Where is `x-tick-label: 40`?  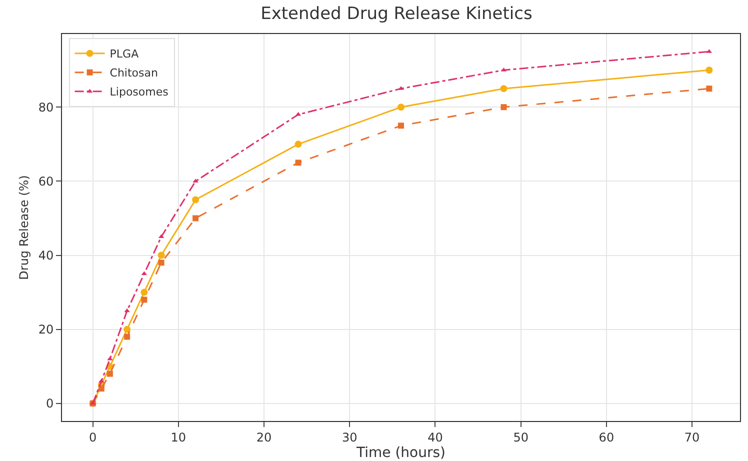
x-tick-label: 40 is located at coordinates (435, 437).